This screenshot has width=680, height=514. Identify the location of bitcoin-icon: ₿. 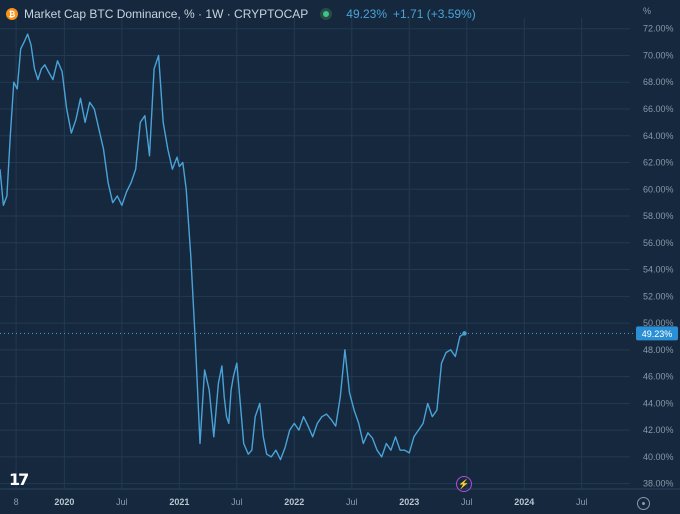
(12, 14).